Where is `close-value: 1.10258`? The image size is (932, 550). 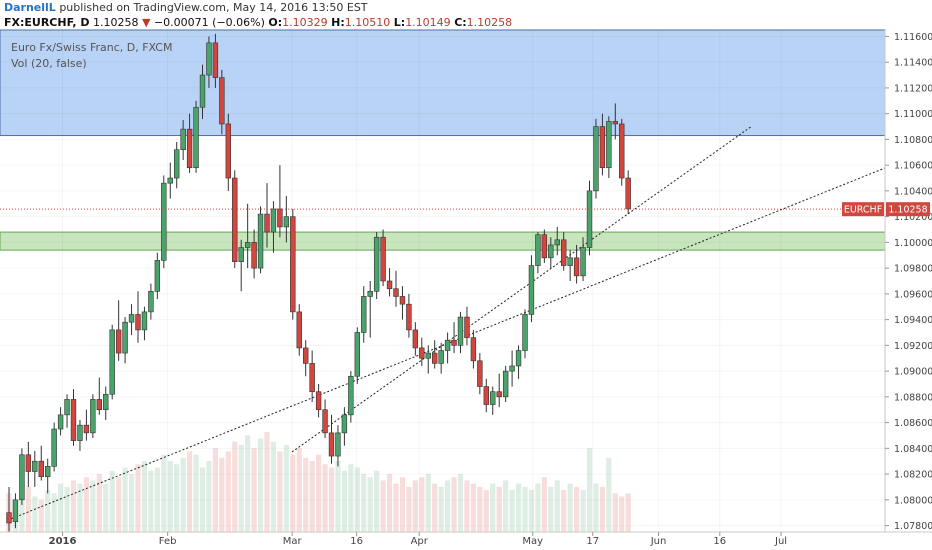 close-value: 1.10258 is located at coordinates (489, 22).